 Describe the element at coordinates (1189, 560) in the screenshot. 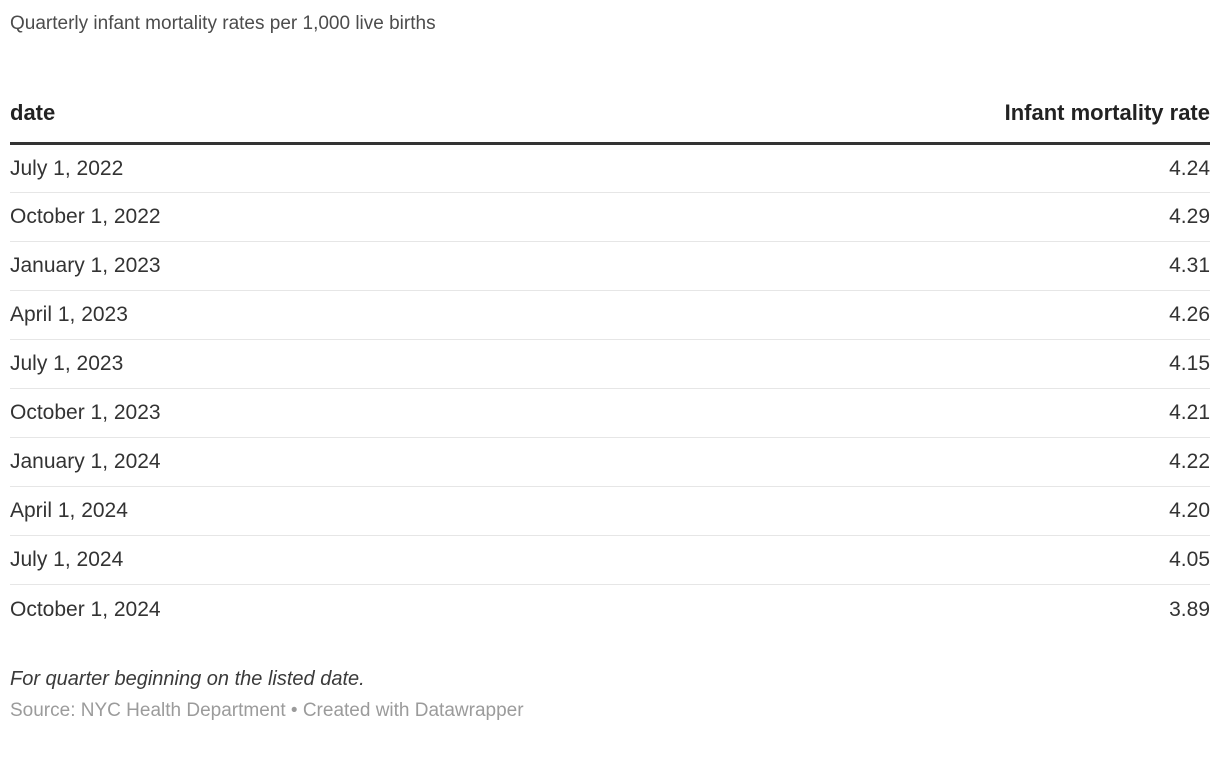

I see `rate-cell: 4.05` at that location.